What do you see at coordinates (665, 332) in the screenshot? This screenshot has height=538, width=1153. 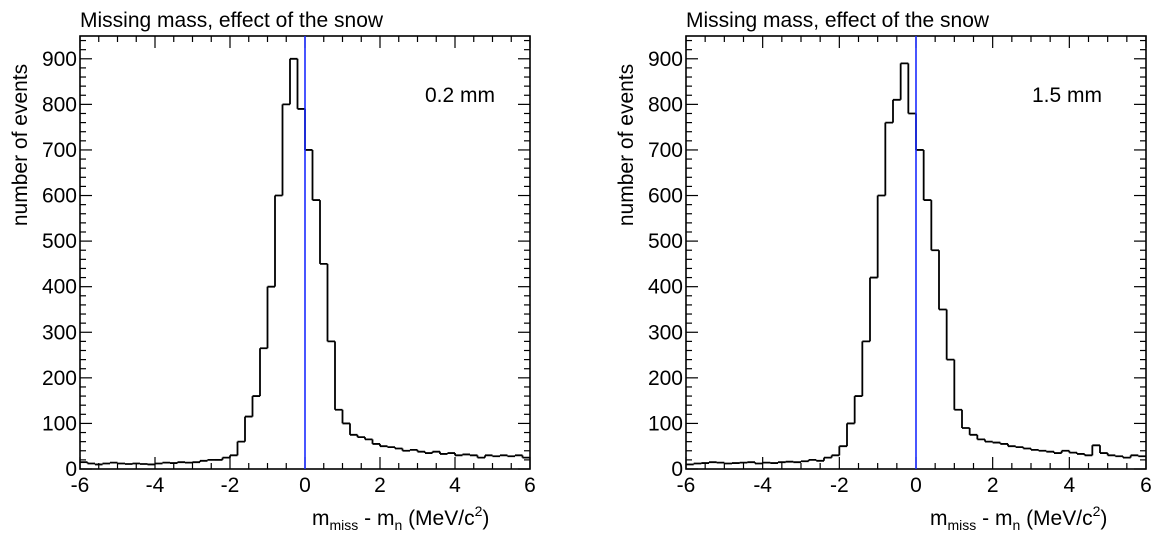 I see `y-tick-label: 300` at bounding box center [665, 332].